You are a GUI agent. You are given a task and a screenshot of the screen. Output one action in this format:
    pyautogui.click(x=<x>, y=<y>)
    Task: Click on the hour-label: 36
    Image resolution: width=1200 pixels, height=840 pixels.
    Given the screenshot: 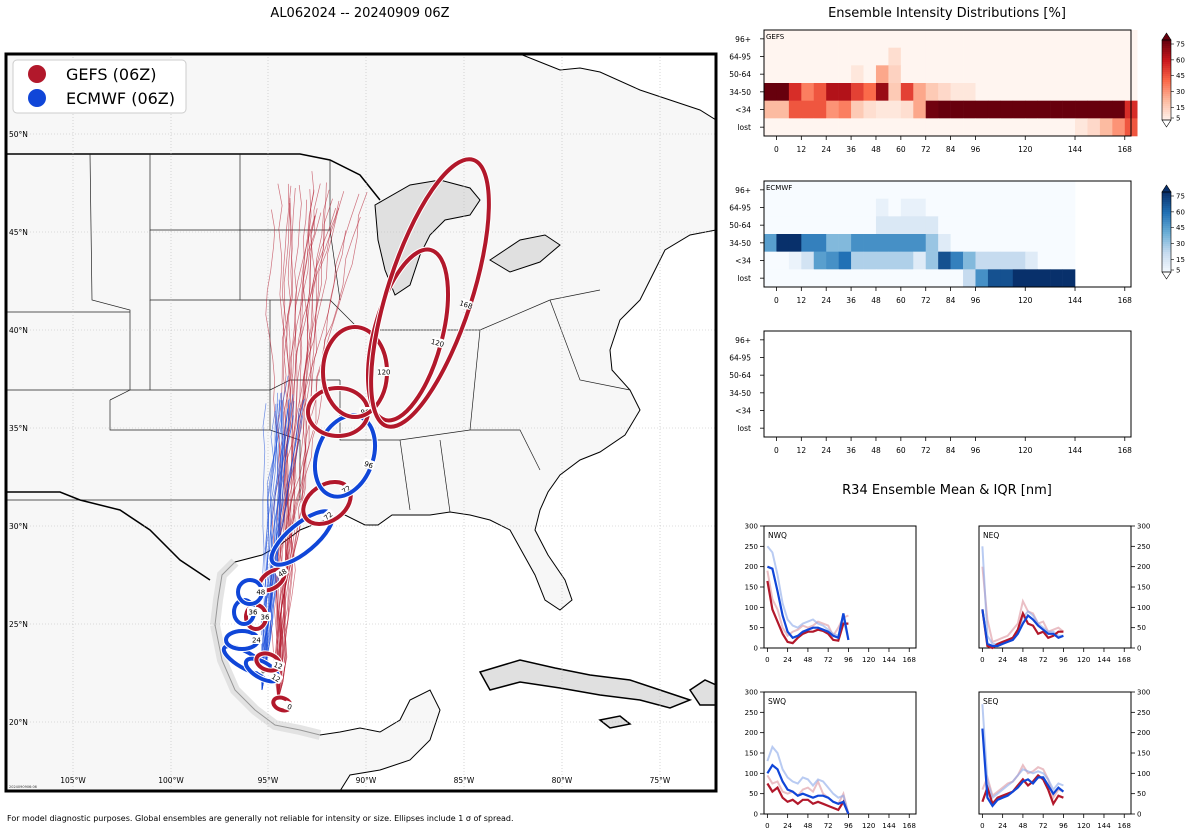 What is the action you would take?
    pyautogui.click(x=265, y=618)
    